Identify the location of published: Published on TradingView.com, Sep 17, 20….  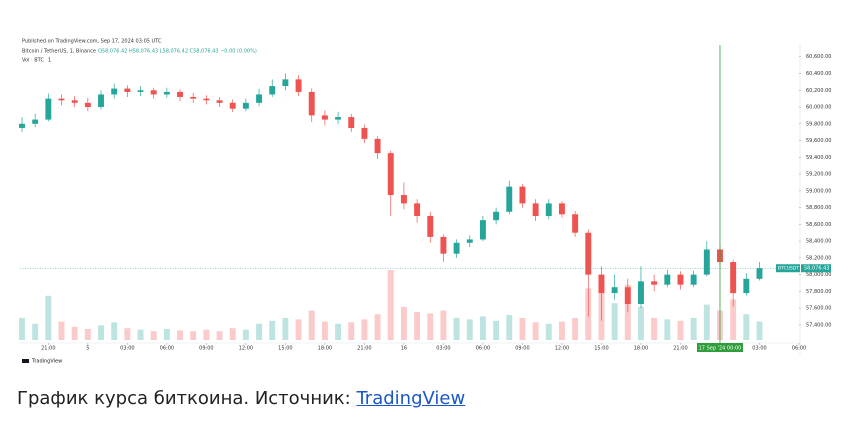
(92, 42).